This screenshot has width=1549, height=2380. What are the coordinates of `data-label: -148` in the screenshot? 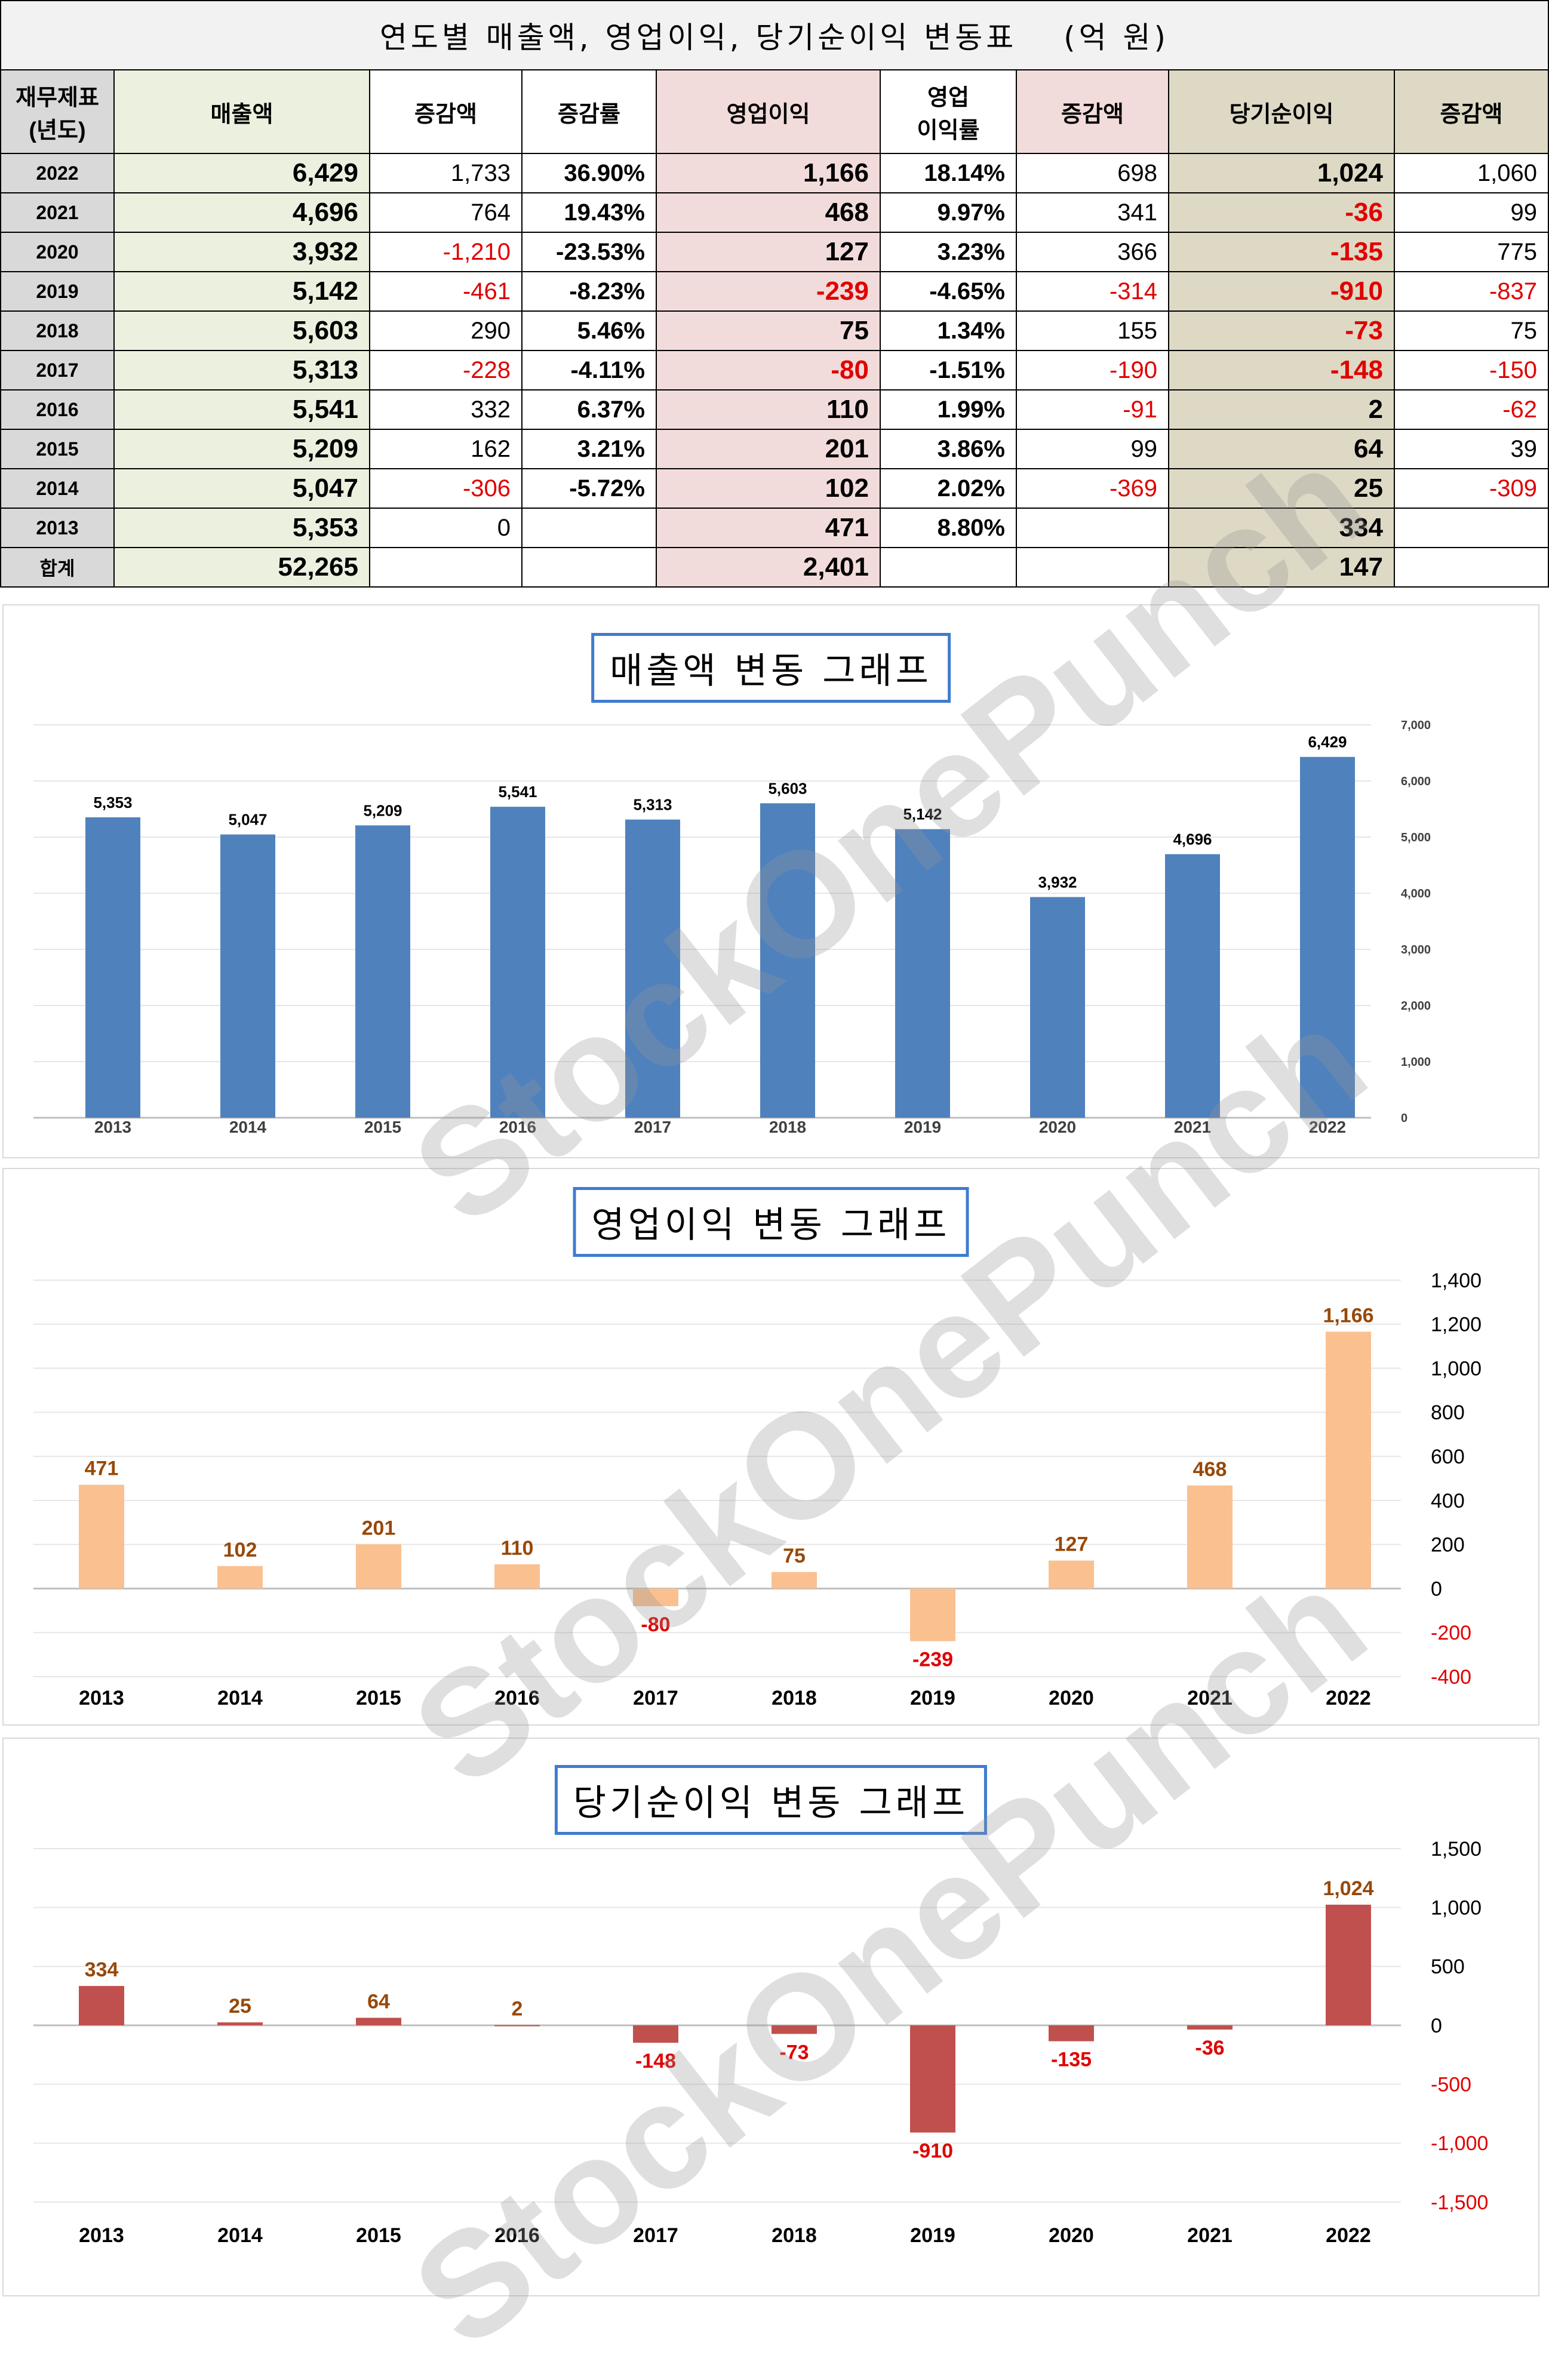 It's located at (655, 2061).